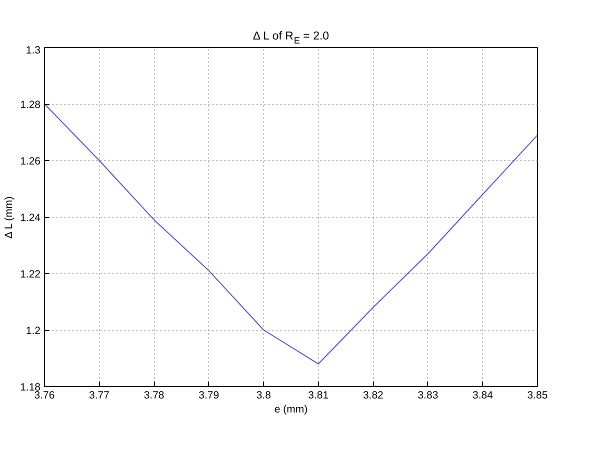  Describe the element at coordinates (33, 50) in the screenshot. I see `y-tick-label: 1.3` at that location.